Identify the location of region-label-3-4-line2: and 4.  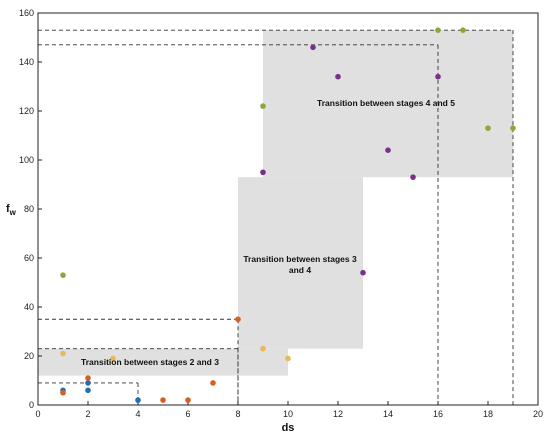
(300, 270).